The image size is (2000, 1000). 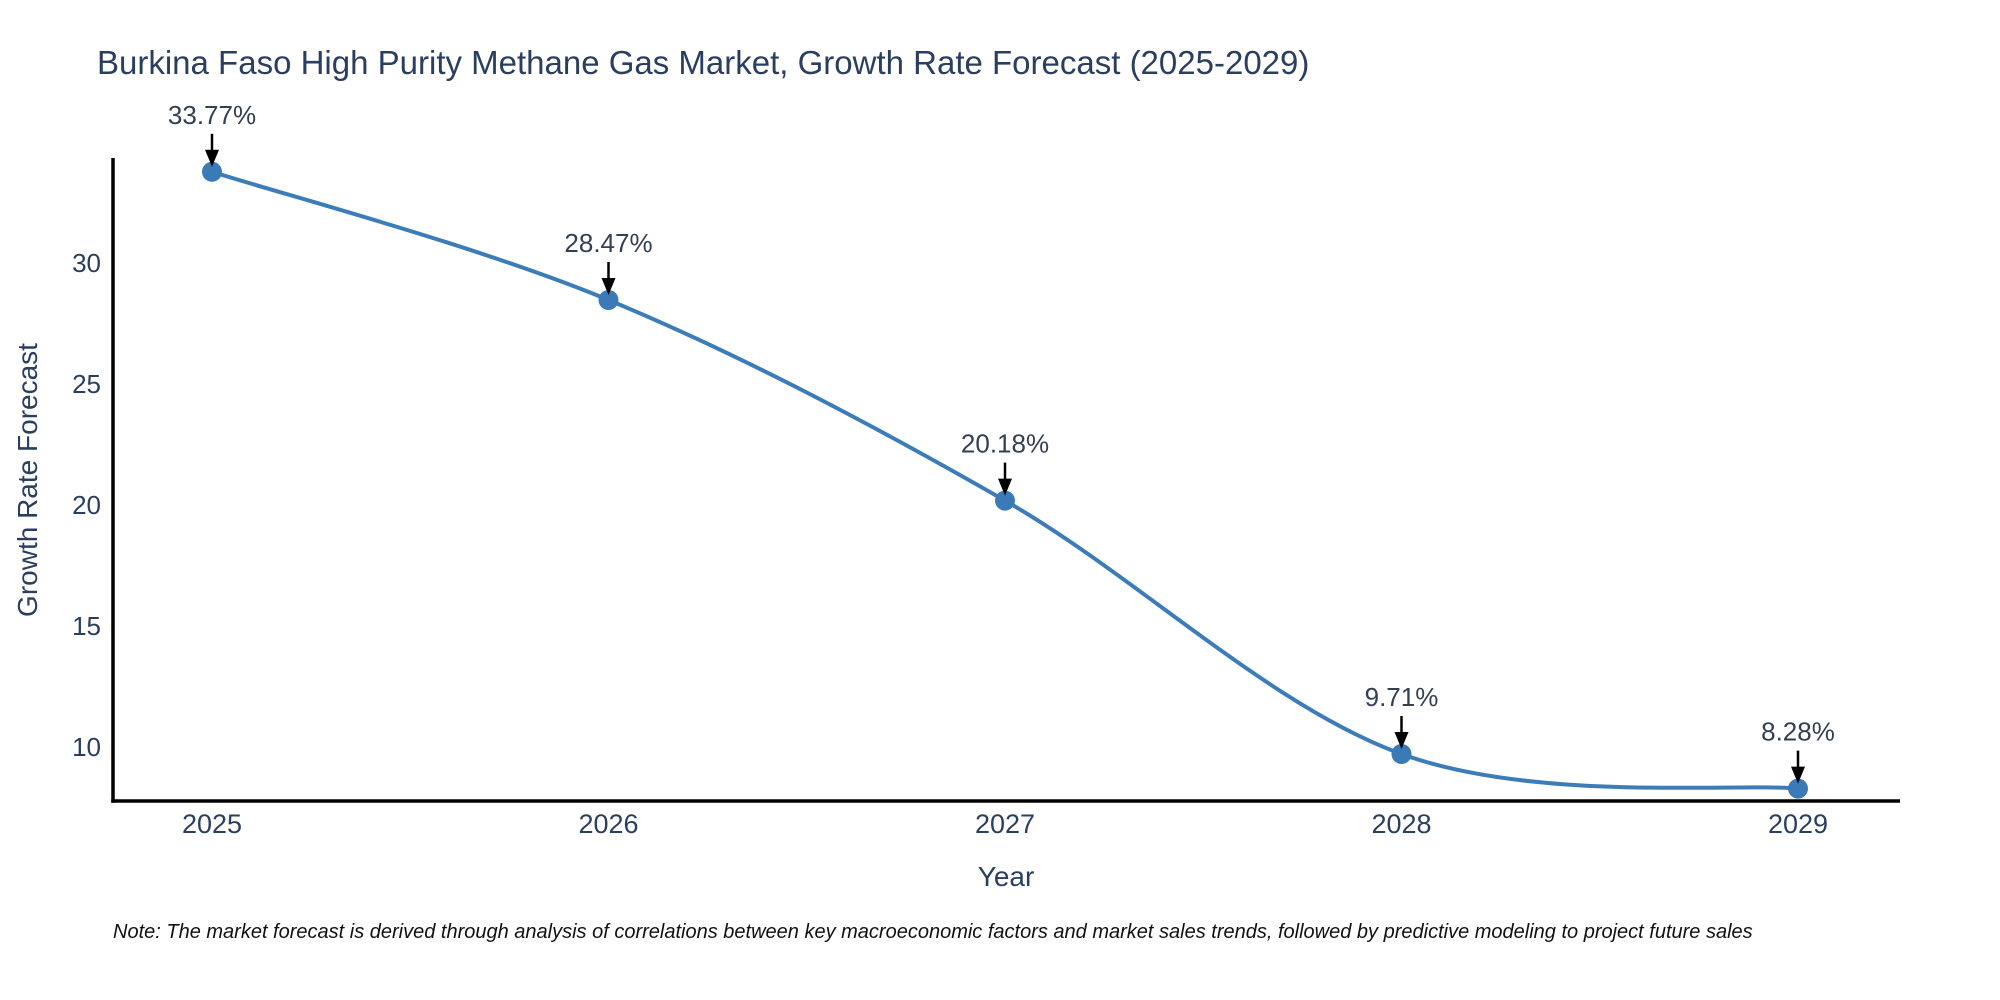 What do you see at coordinates (212, 115) in the screenshot?
I see `point-annotation-label: 33.77%` at bounding box center [212, 115].